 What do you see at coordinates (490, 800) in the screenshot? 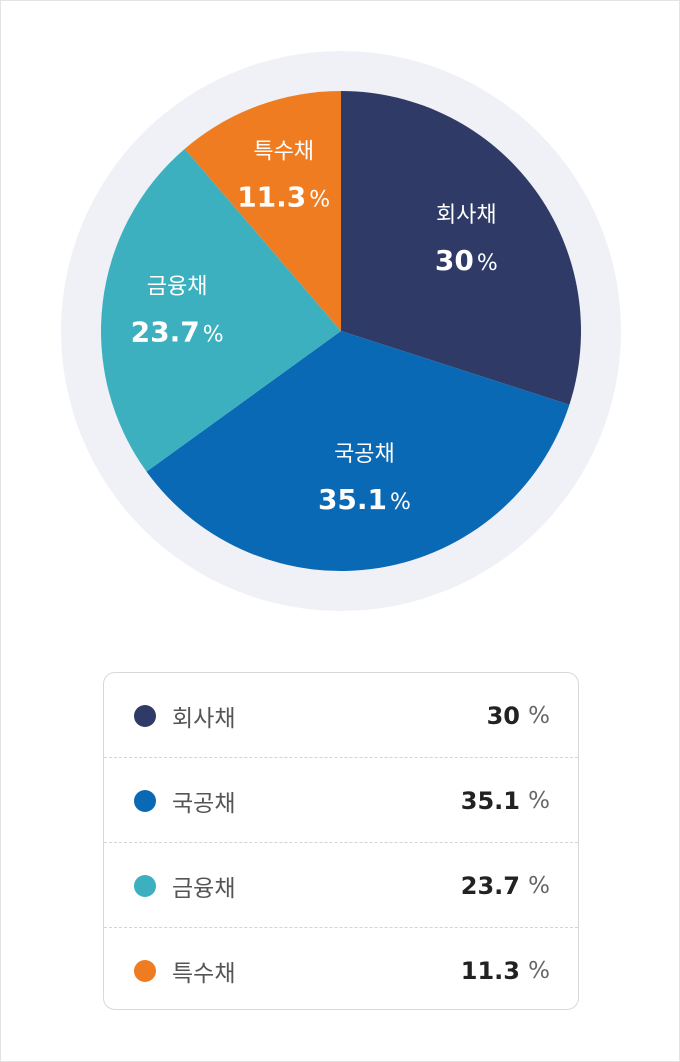
I see `legend-value: 35.1` at bounding box center [490, 800].